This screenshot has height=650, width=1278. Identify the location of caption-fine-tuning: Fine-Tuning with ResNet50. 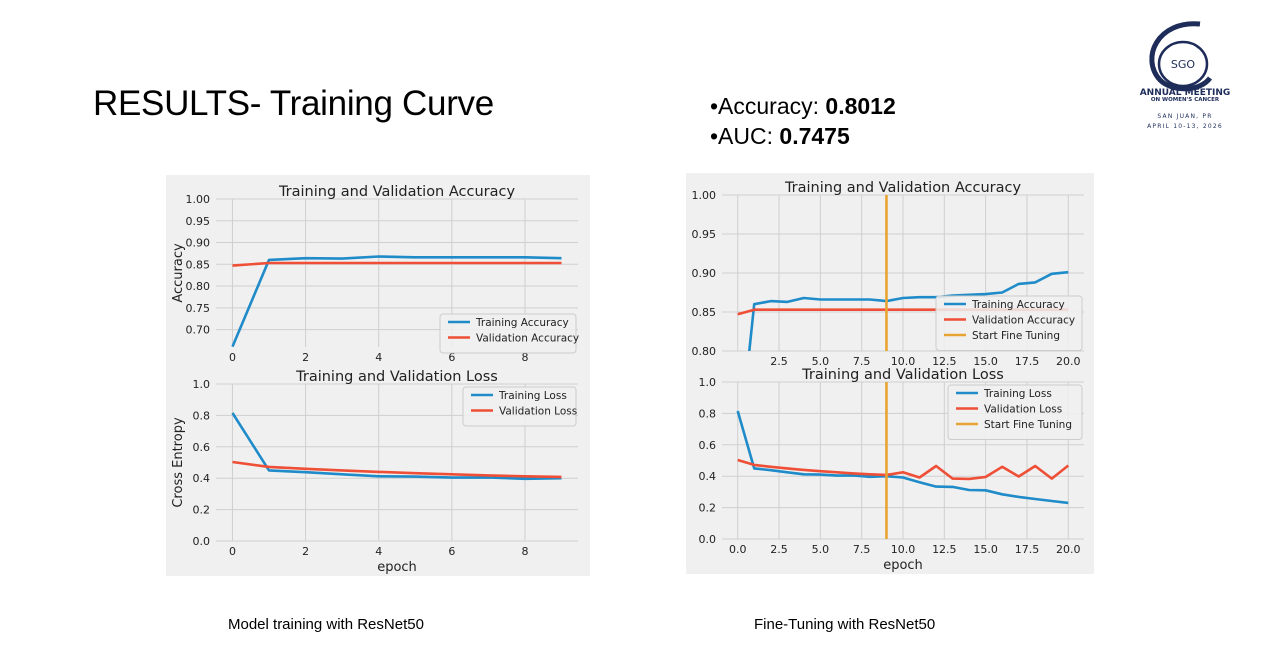
(845, 624).